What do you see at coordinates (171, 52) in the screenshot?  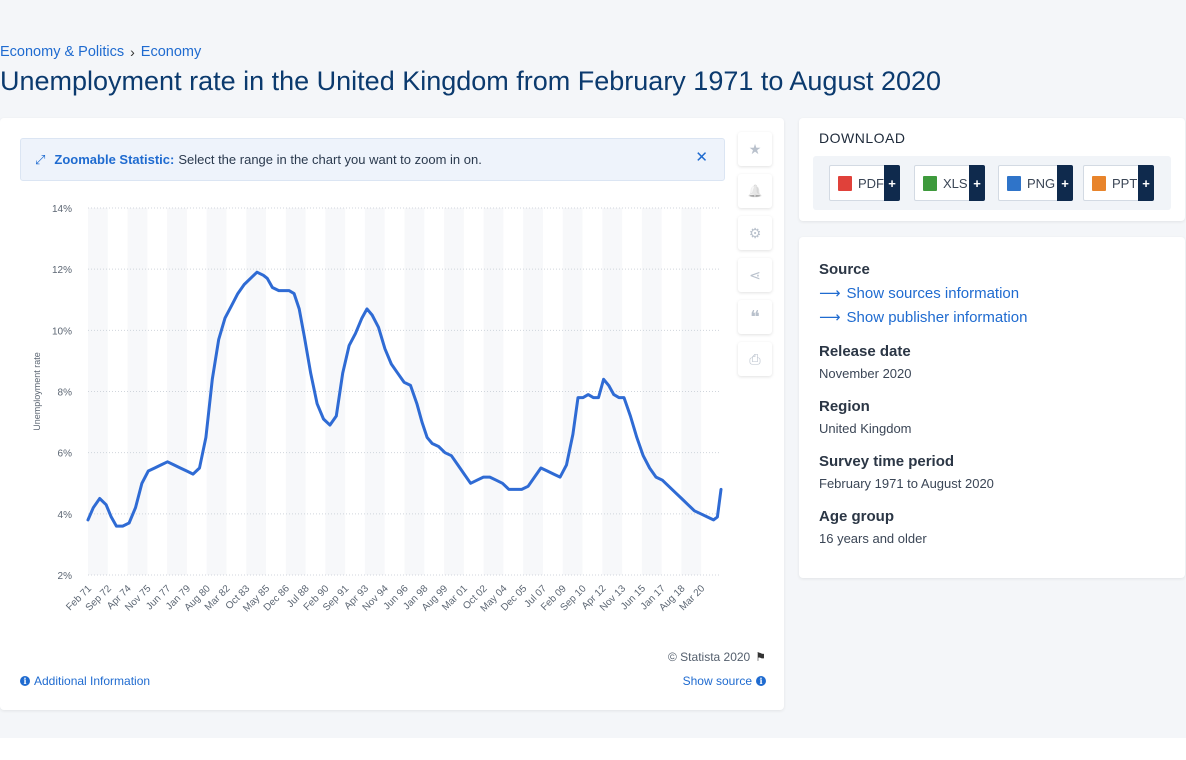 I see `breadcrumb-economy: Economy` at bounding box center [171, 52].